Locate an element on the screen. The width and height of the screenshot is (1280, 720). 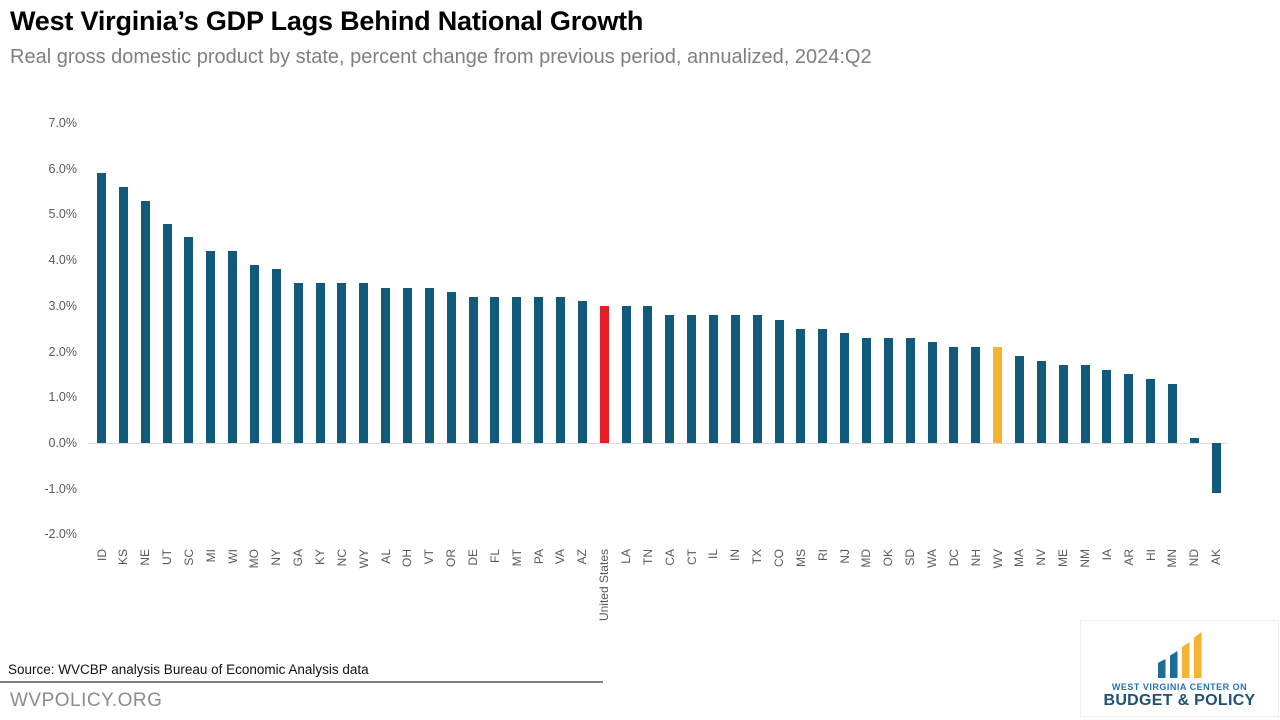
x-axis-label-dc: DC is located at coordinates (953, 558).